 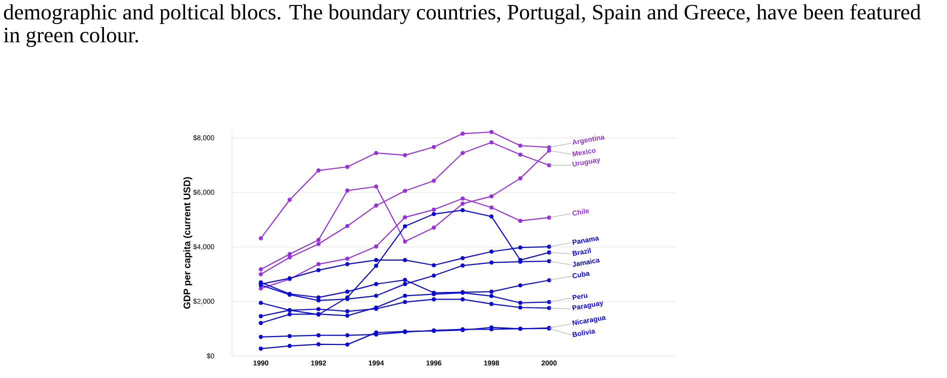 I want to click on y-axis-title: GDP per capita (current USD), so click(x=187, y=243).